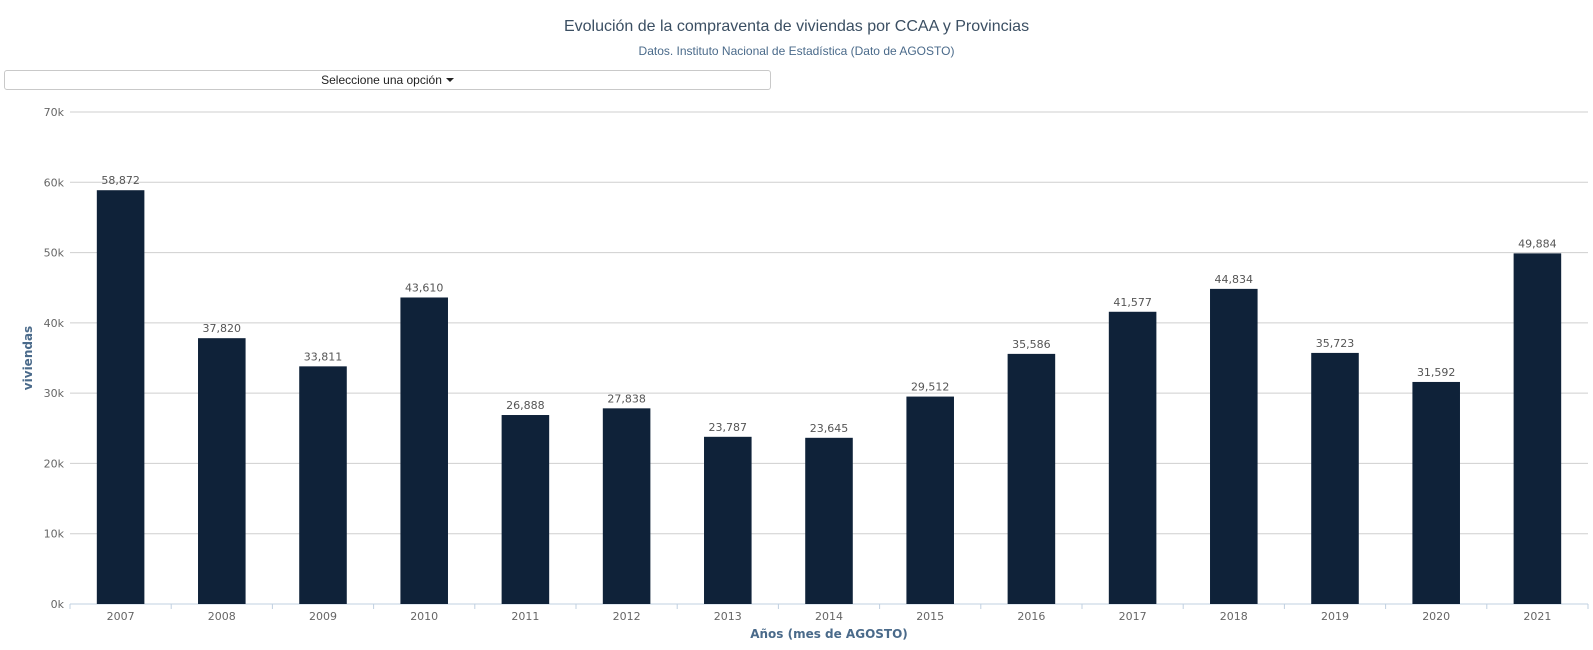 This screenshot has height=650, width=1593. I want to click on y-tick-label: 60k, so click(54, 182).